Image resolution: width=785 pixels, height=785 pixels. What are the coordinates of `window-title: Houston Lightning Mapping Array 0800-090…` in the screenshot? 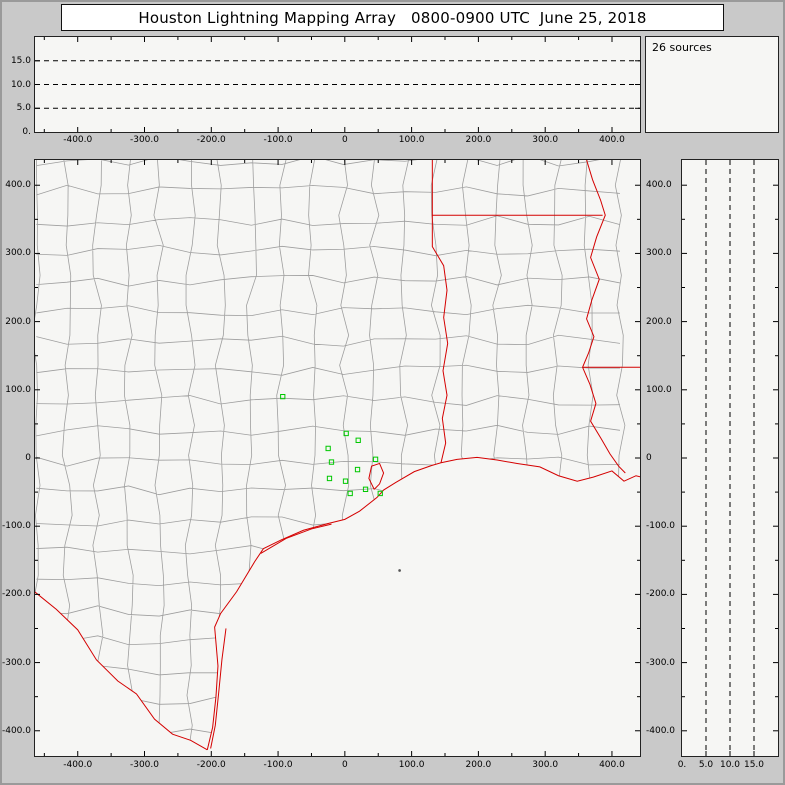 It's located at (392, 17).